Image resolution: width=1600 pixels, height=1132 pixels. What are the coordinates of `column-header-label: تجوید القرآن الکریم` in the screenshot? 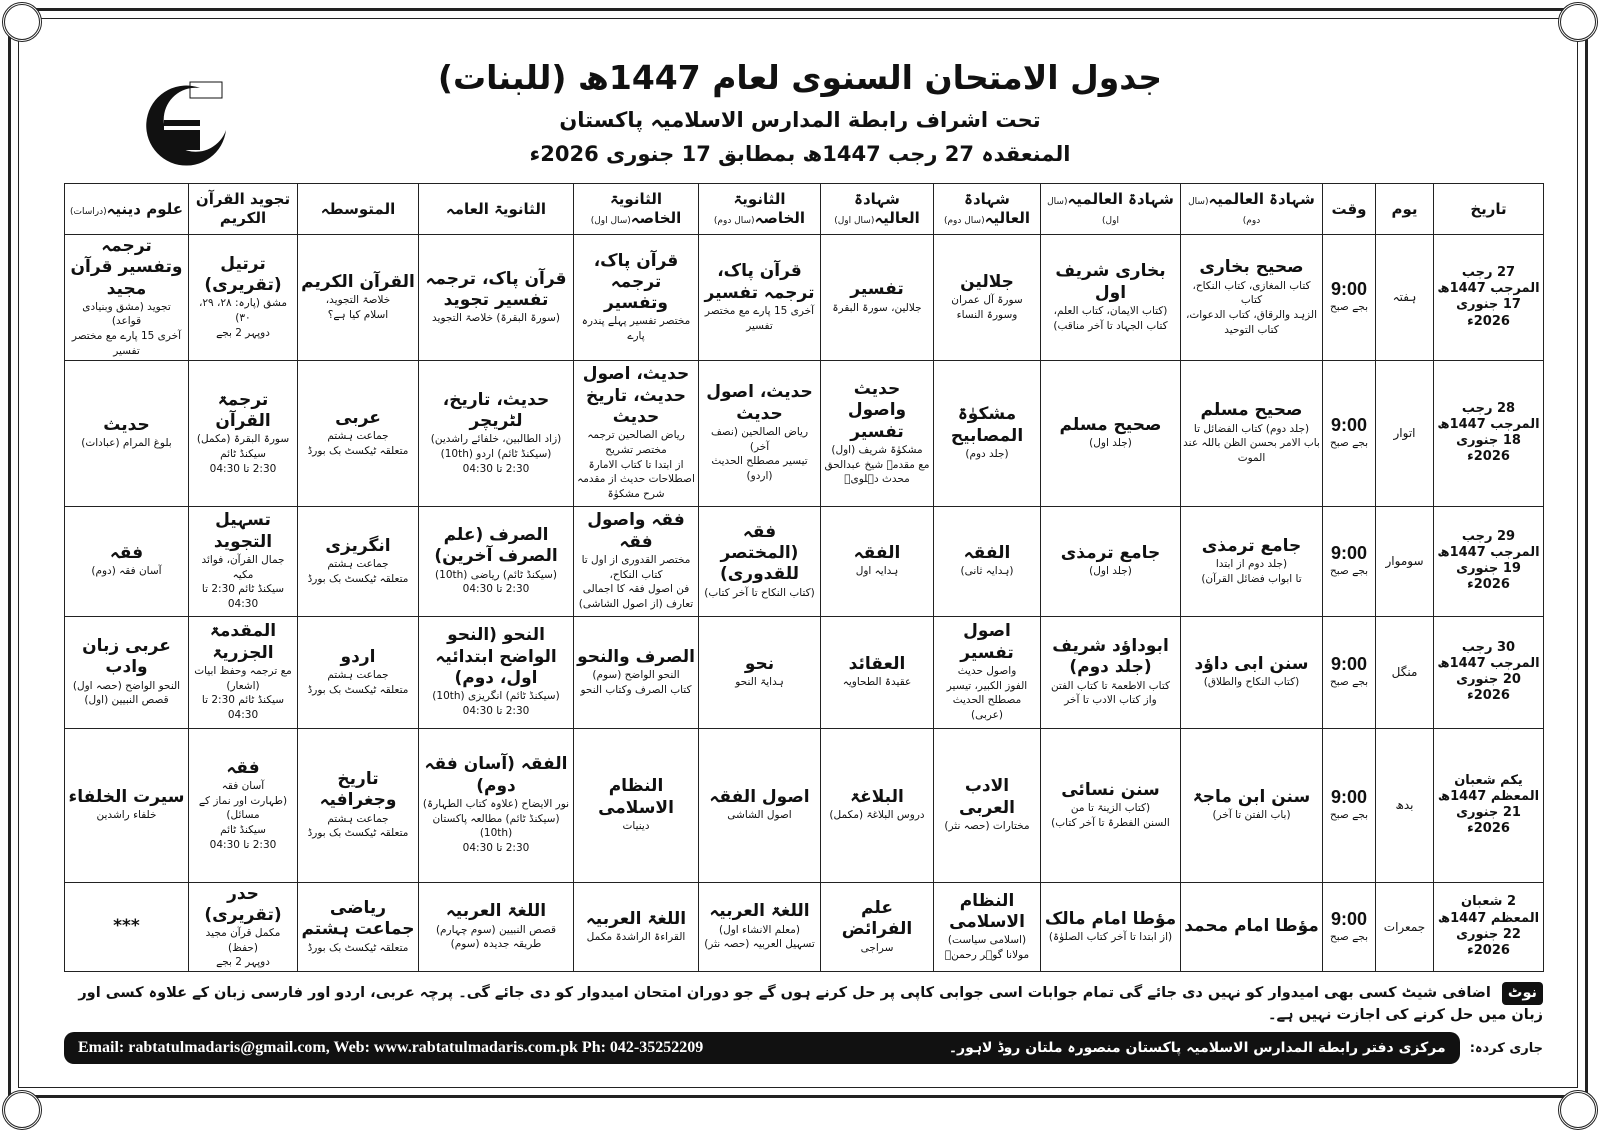 It's located at (243, 208).